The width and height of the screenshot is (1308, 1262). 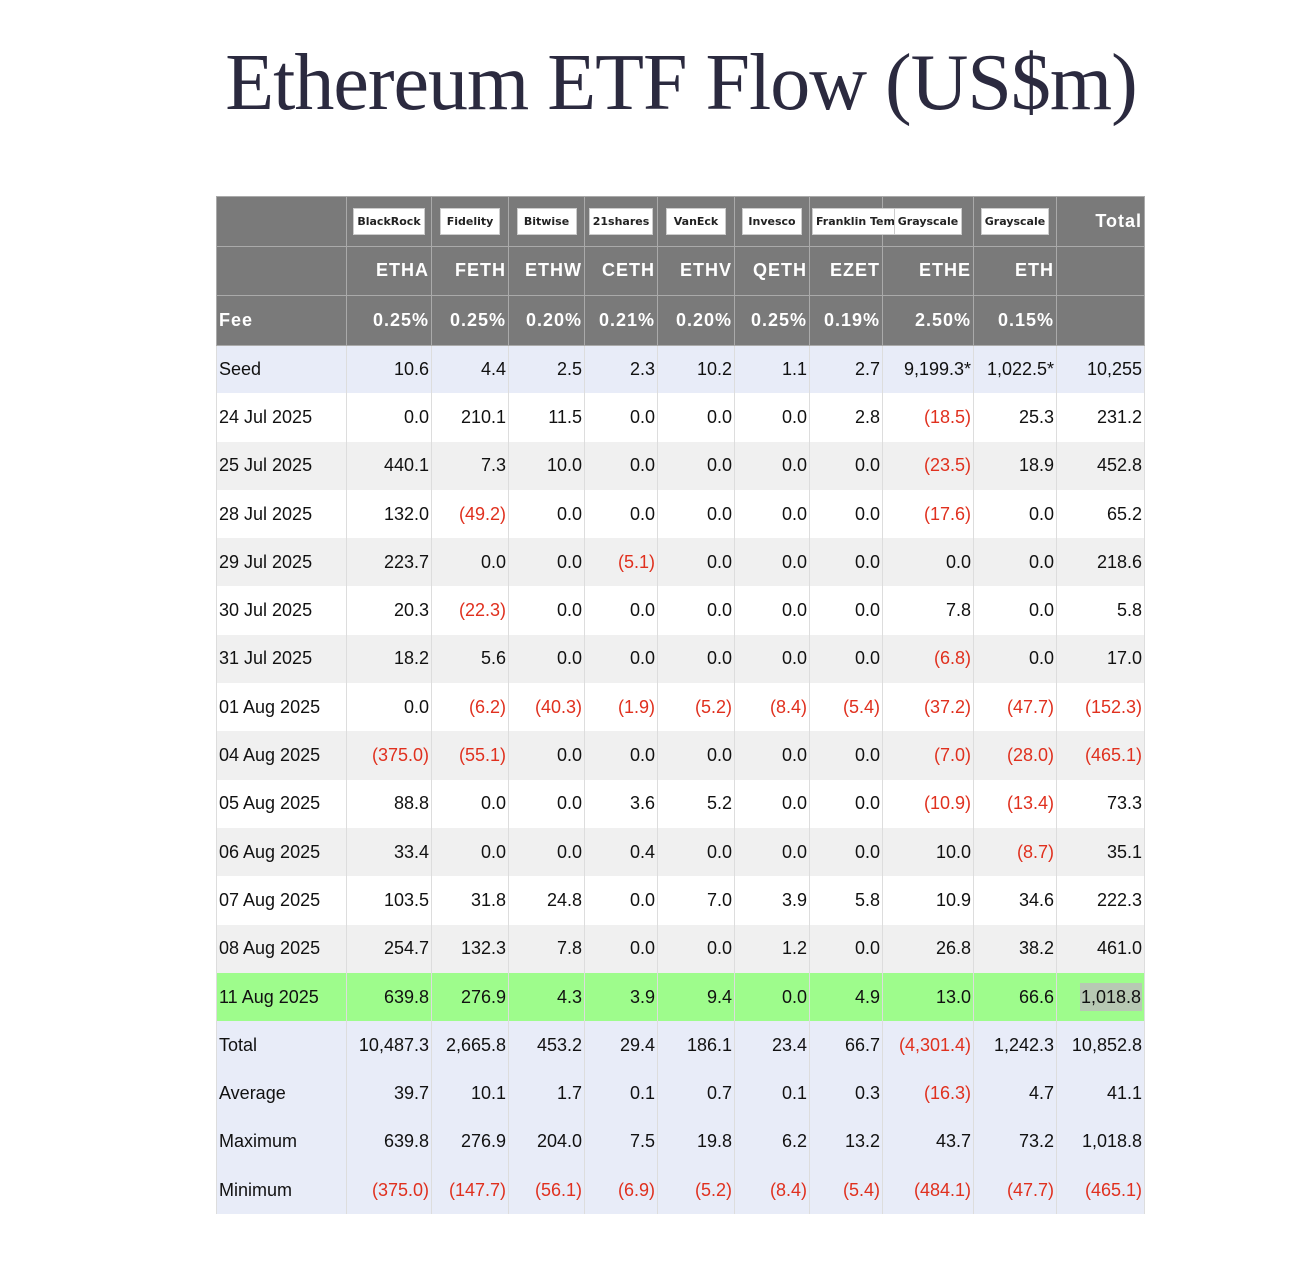 I want to click on cell: 39.7, so click(x=389, y=1093).